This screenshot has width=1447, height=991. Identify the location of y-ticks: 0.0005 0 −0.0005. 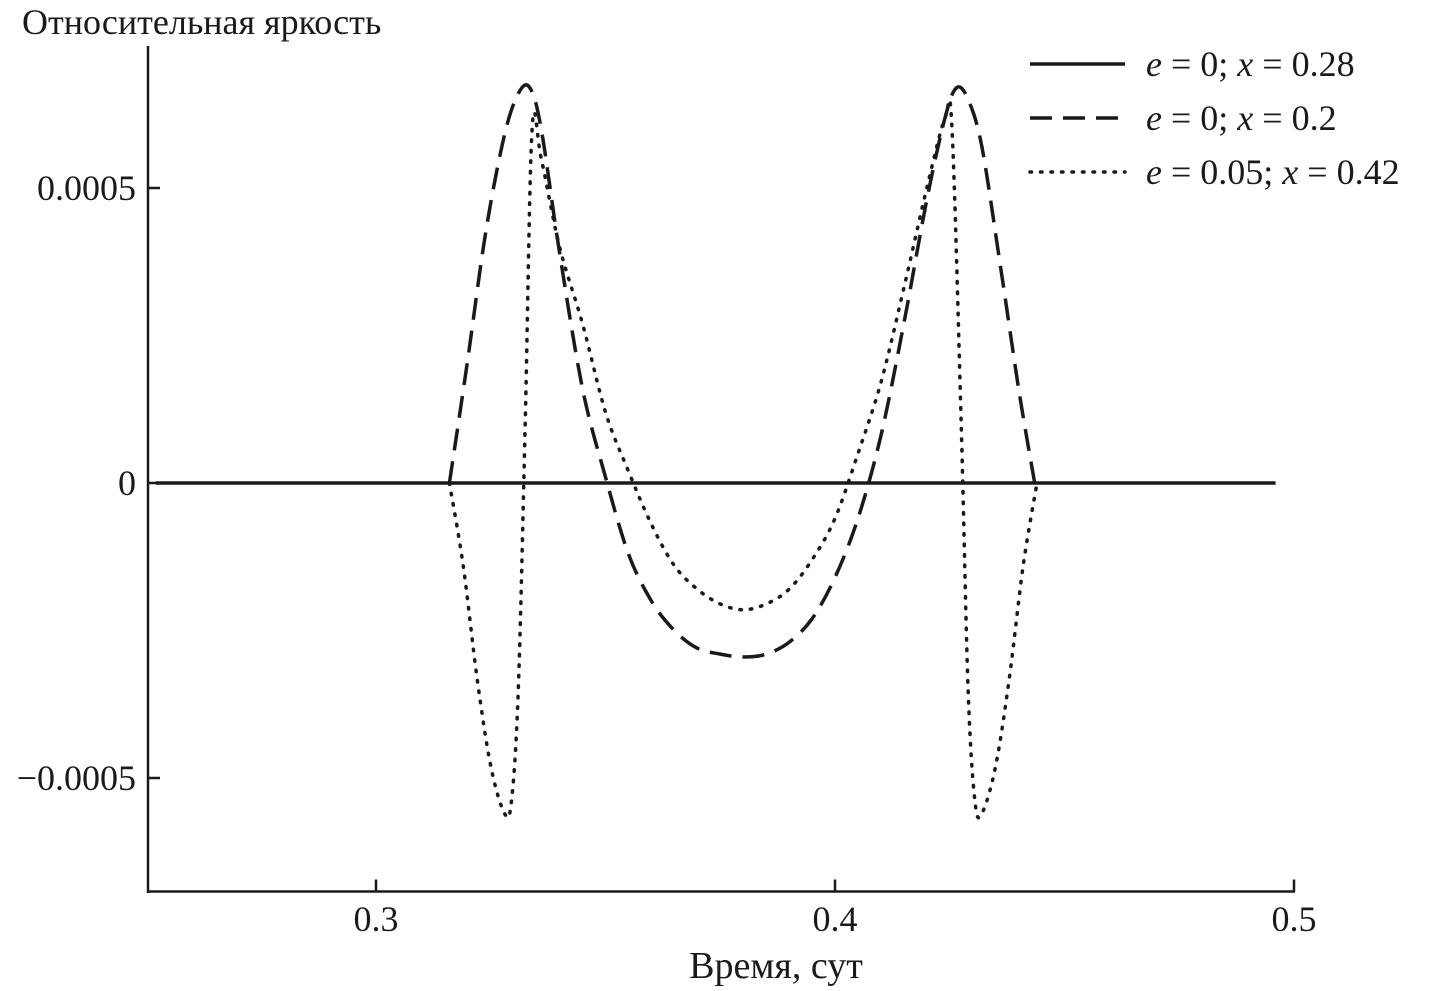
(88, 483).